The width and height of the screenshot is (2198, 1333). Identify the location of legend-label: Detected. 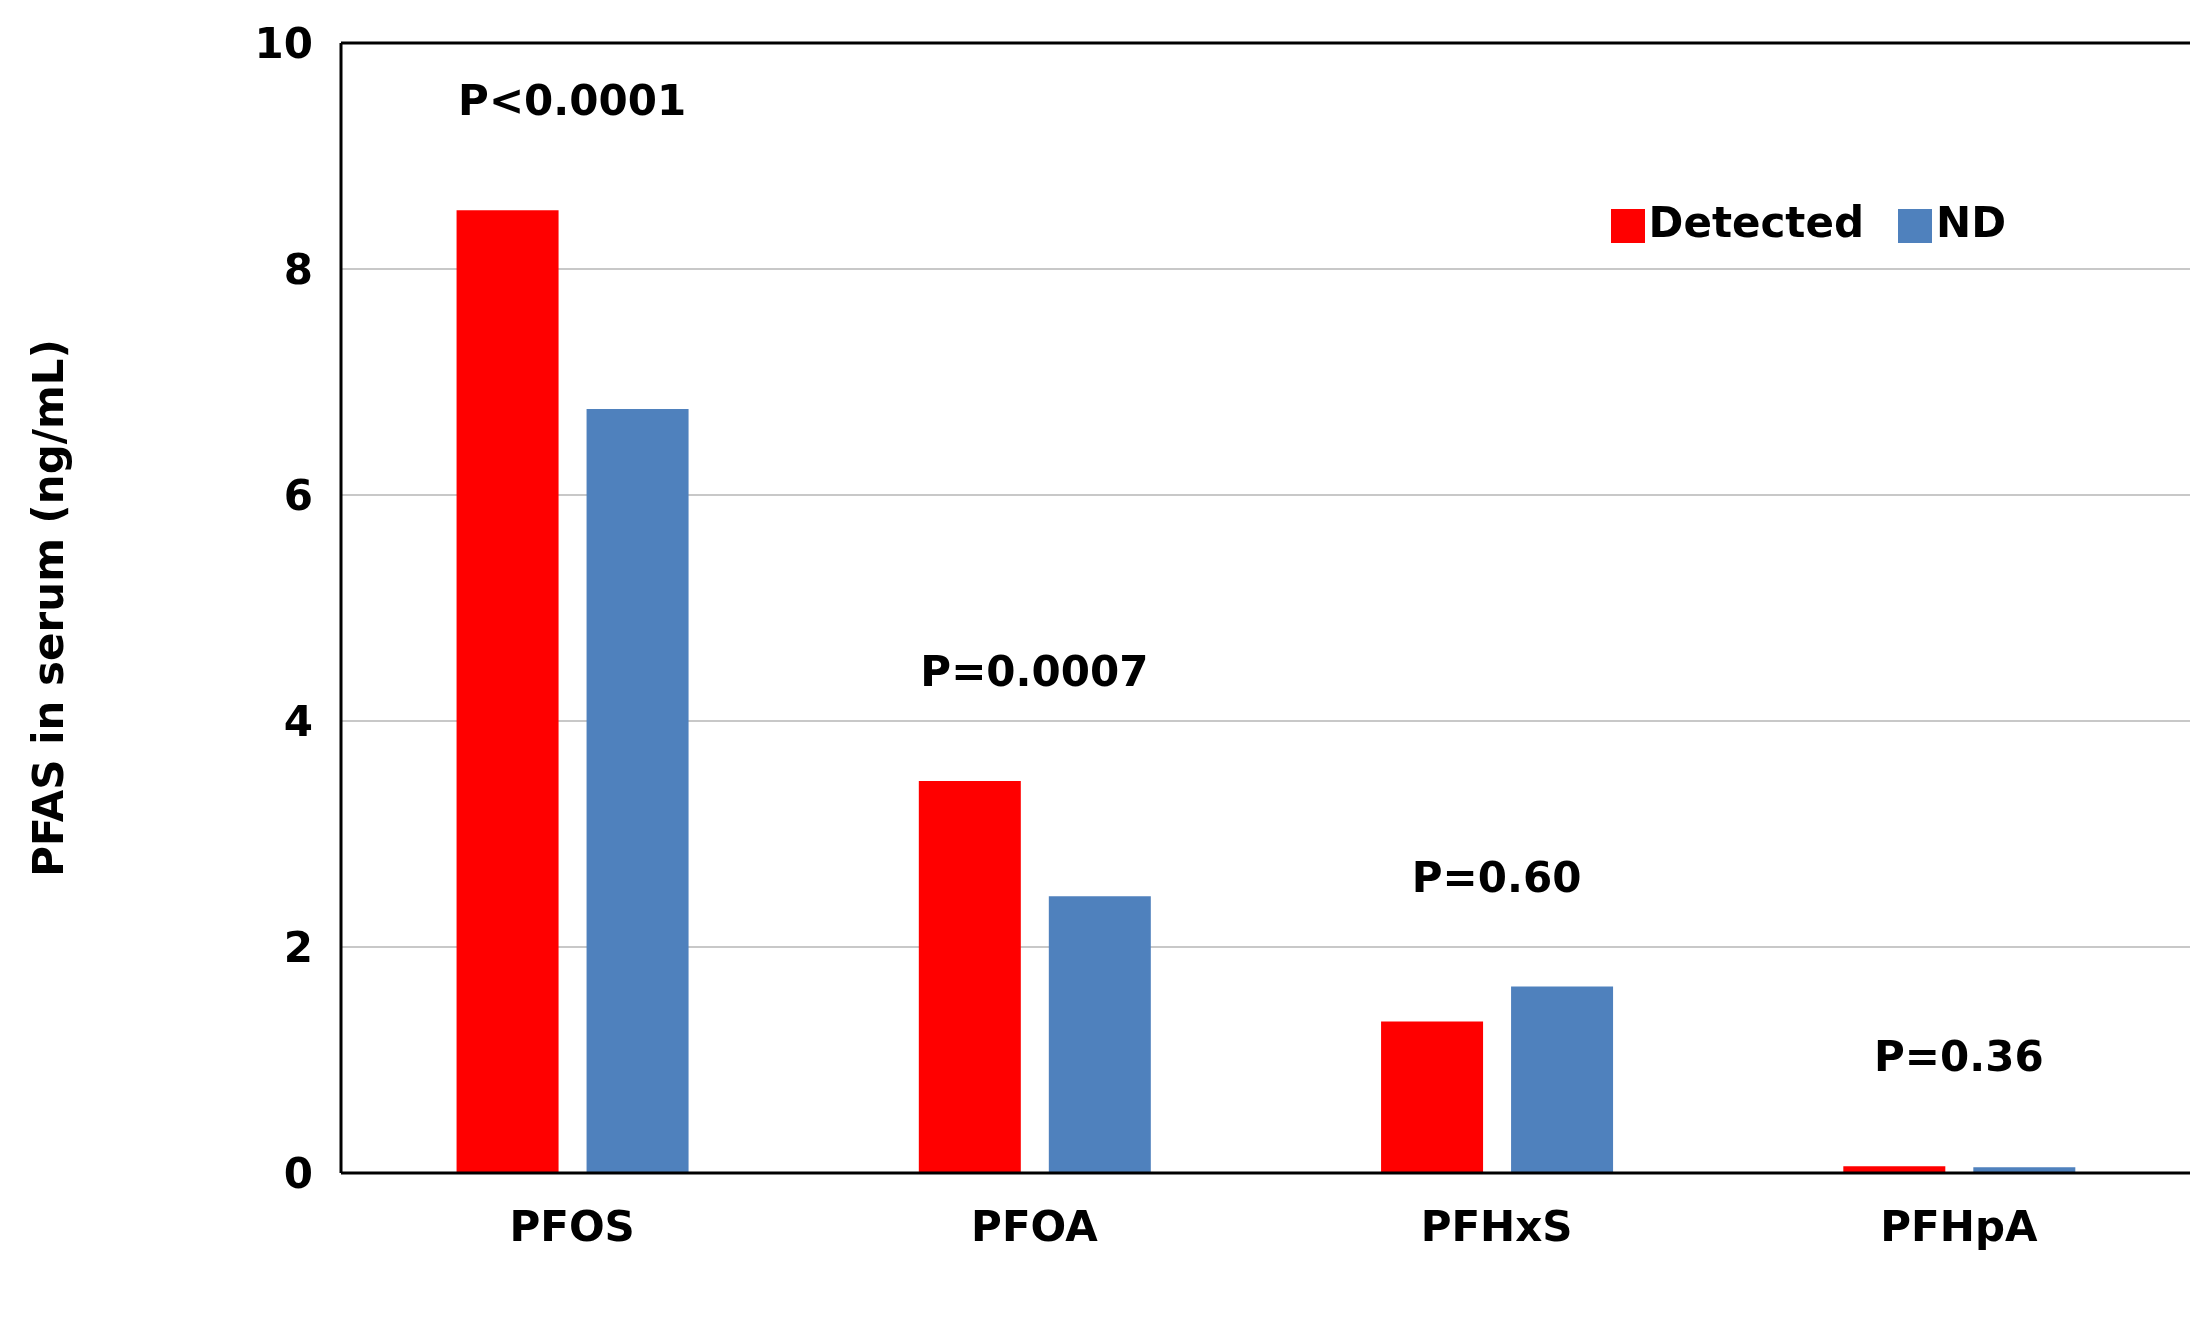
(1756, 222).